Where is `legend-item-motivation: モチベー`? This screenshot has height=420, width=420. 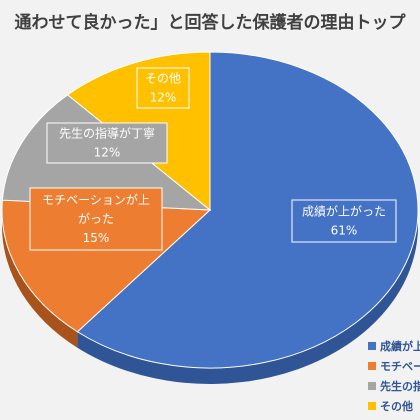 legend-item-motivation: モチベー is located at coordinates (394, 366).